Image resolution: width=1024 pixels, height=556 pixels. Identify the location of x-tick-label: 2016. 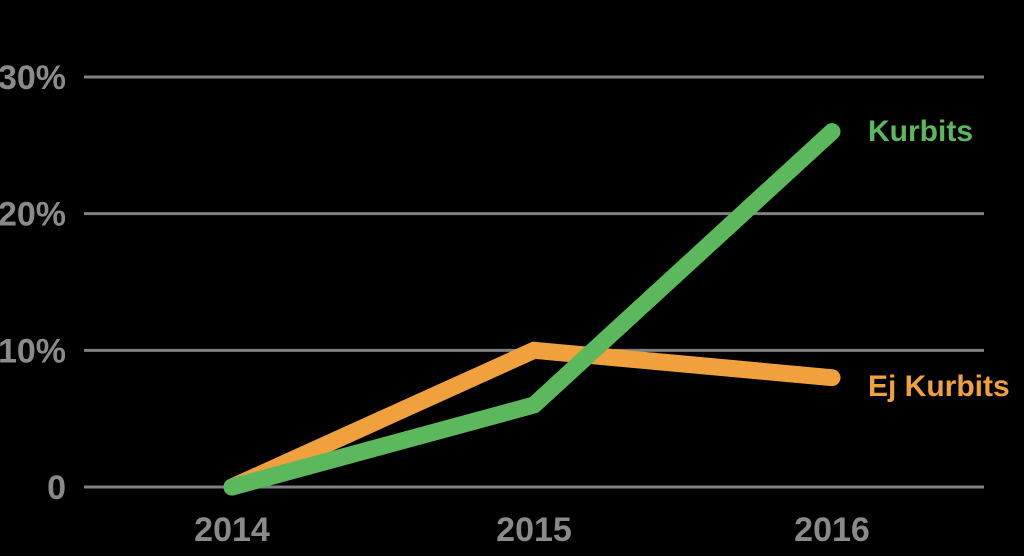
(832, 530).